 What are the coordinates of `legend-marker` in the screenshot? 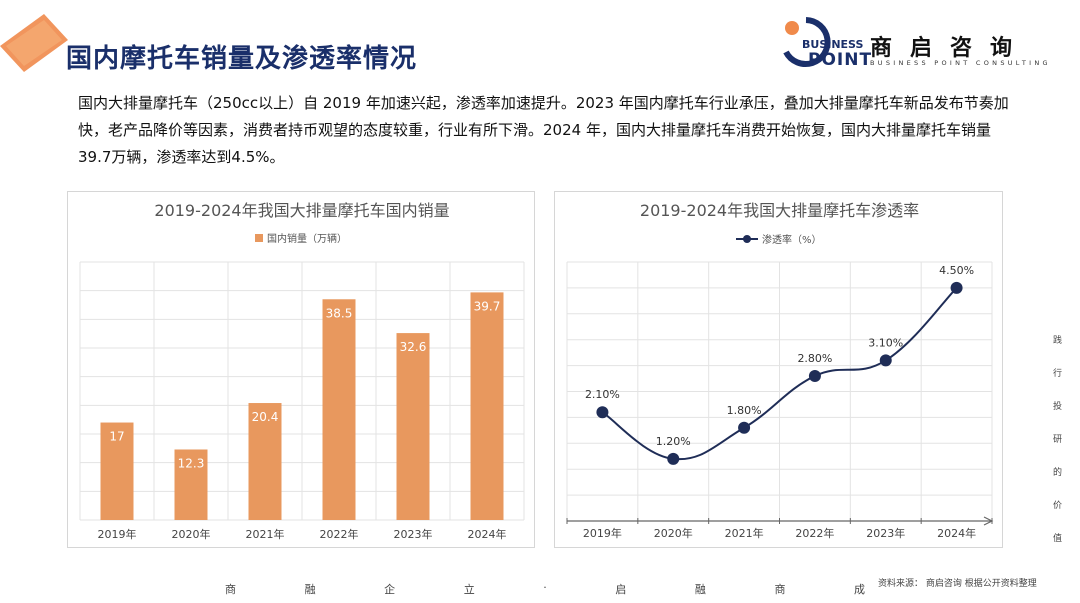 It's located at (747, 239).